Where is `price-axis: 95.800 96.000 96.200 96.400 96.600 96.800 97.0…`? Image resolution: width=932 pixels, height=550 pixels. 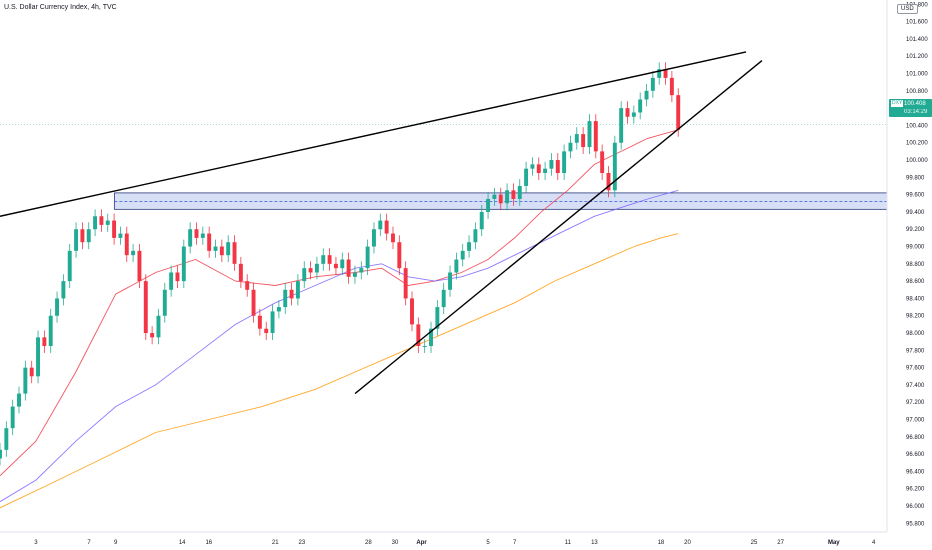
price-axis: 95.800 96.000 96.200 96.400 96.600 96.800 97.0… is located at coordinates (917, 264).